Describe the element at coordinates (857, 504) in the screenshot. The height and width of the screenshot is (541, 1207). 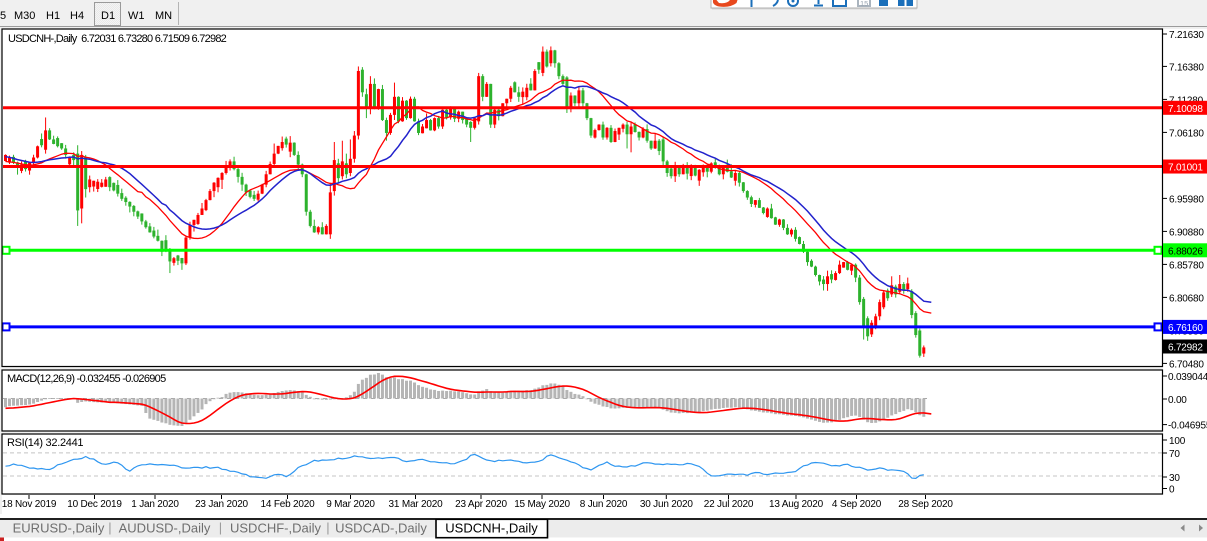
I see `svg-text: 4 Sep 2020` at that location.